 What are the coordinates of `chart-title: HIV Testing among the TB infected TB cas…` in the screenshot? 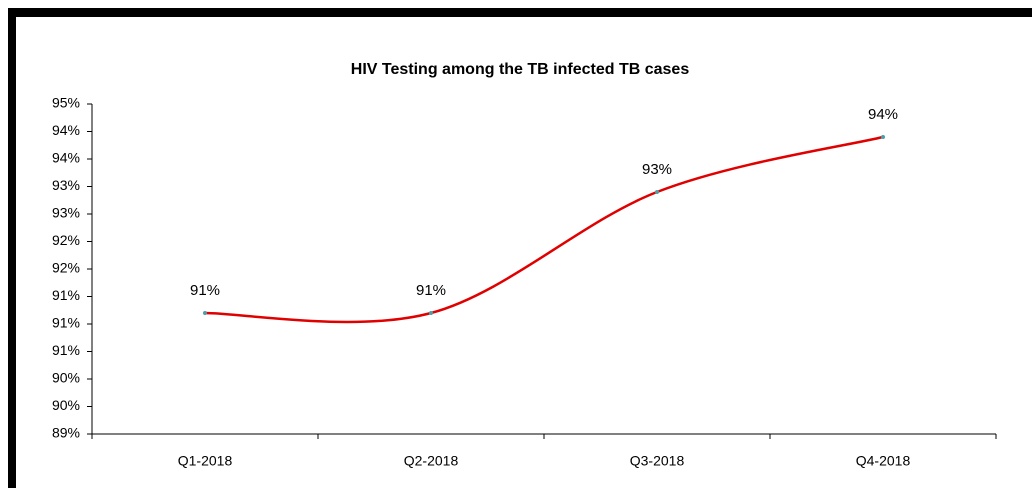 It's located at (520, 69).